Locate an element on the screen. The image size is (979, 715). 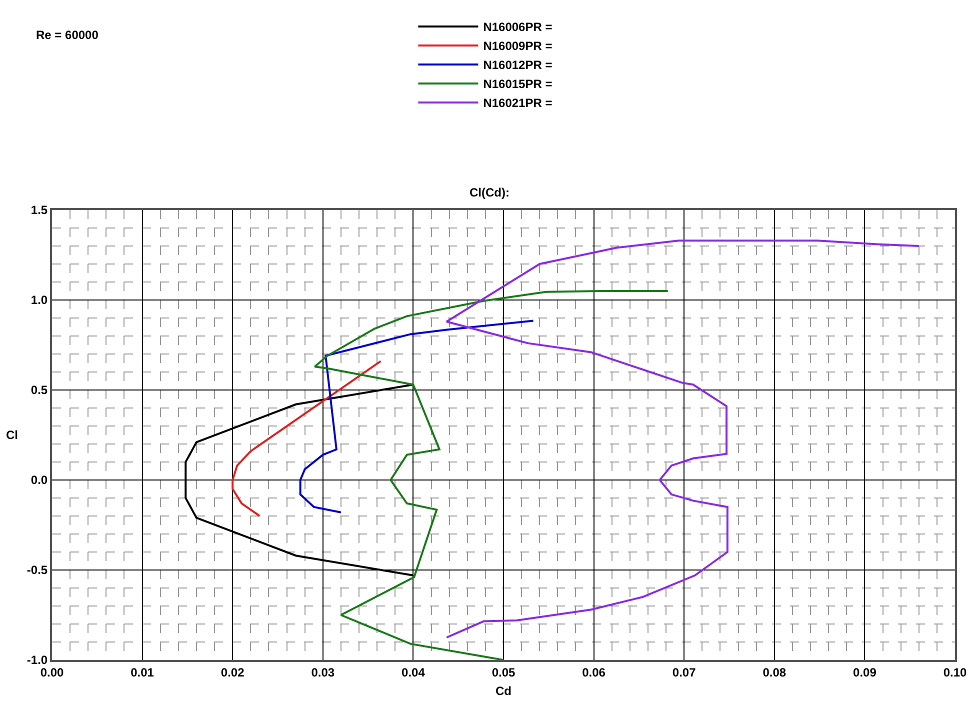
y-tick-label: 0.0 is located at coordinates (39, 480).